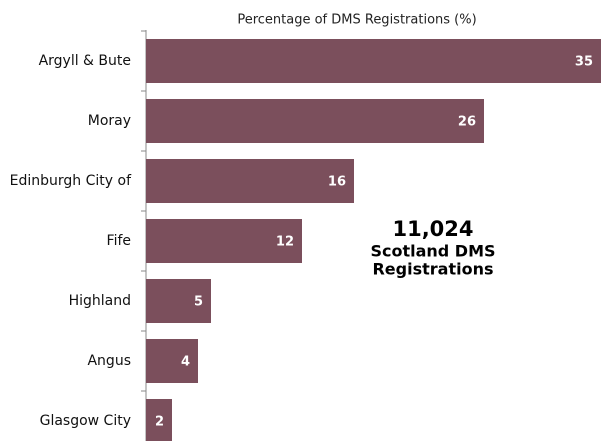 This screenshot has height=441, width=604. Describe the element at coordinates (109, 121) in the screenshot. I see `y-tick-label: Moray` at that location.